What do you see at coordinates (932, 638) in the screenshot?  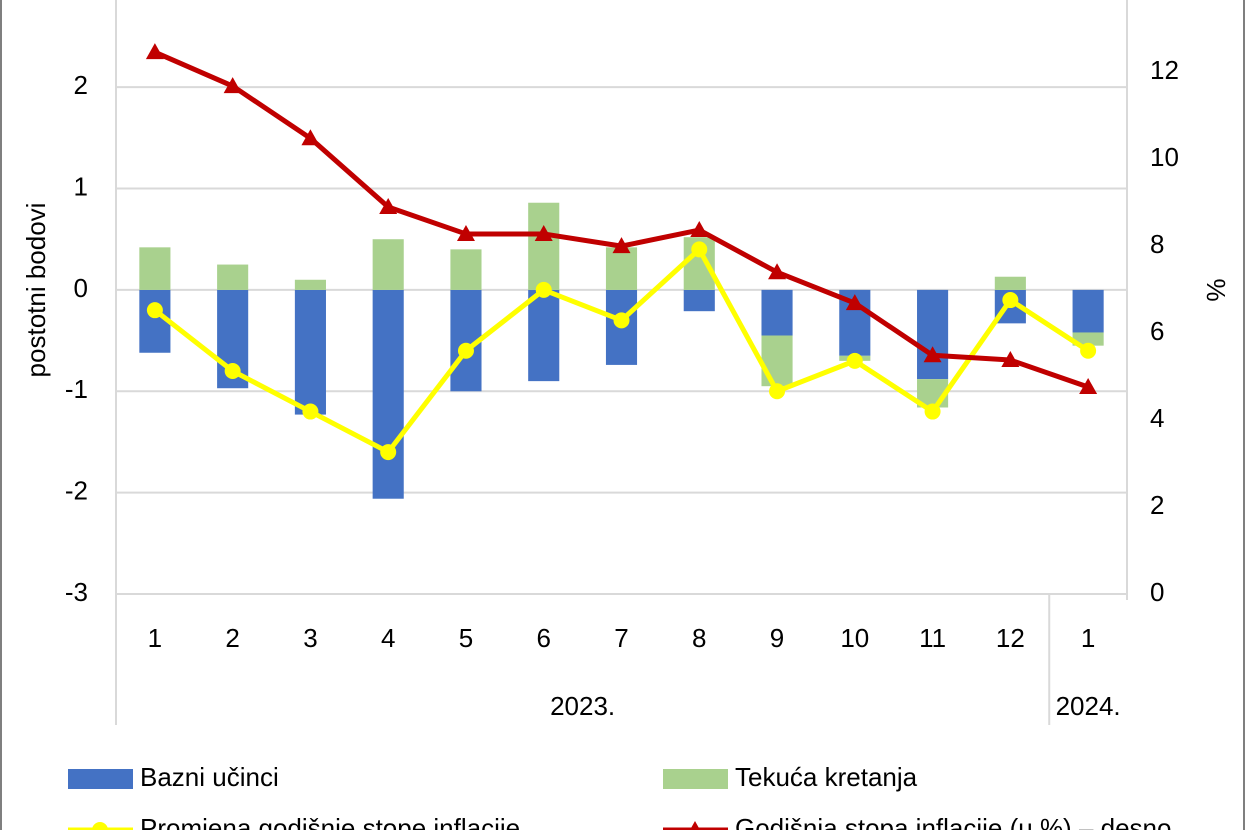 I see `x-tick-label: 11` at bounding box center [932, 638].